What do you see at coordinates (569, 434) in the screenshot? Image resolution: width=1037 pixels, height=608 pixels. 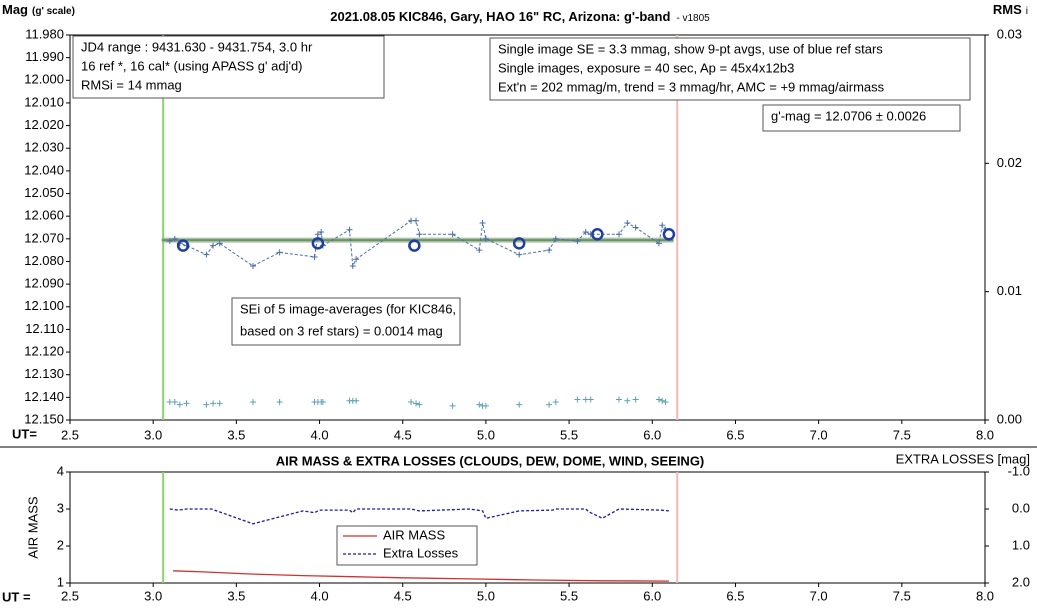 I see `x-tick-label: 5.5` at bounding box center [569, 434].